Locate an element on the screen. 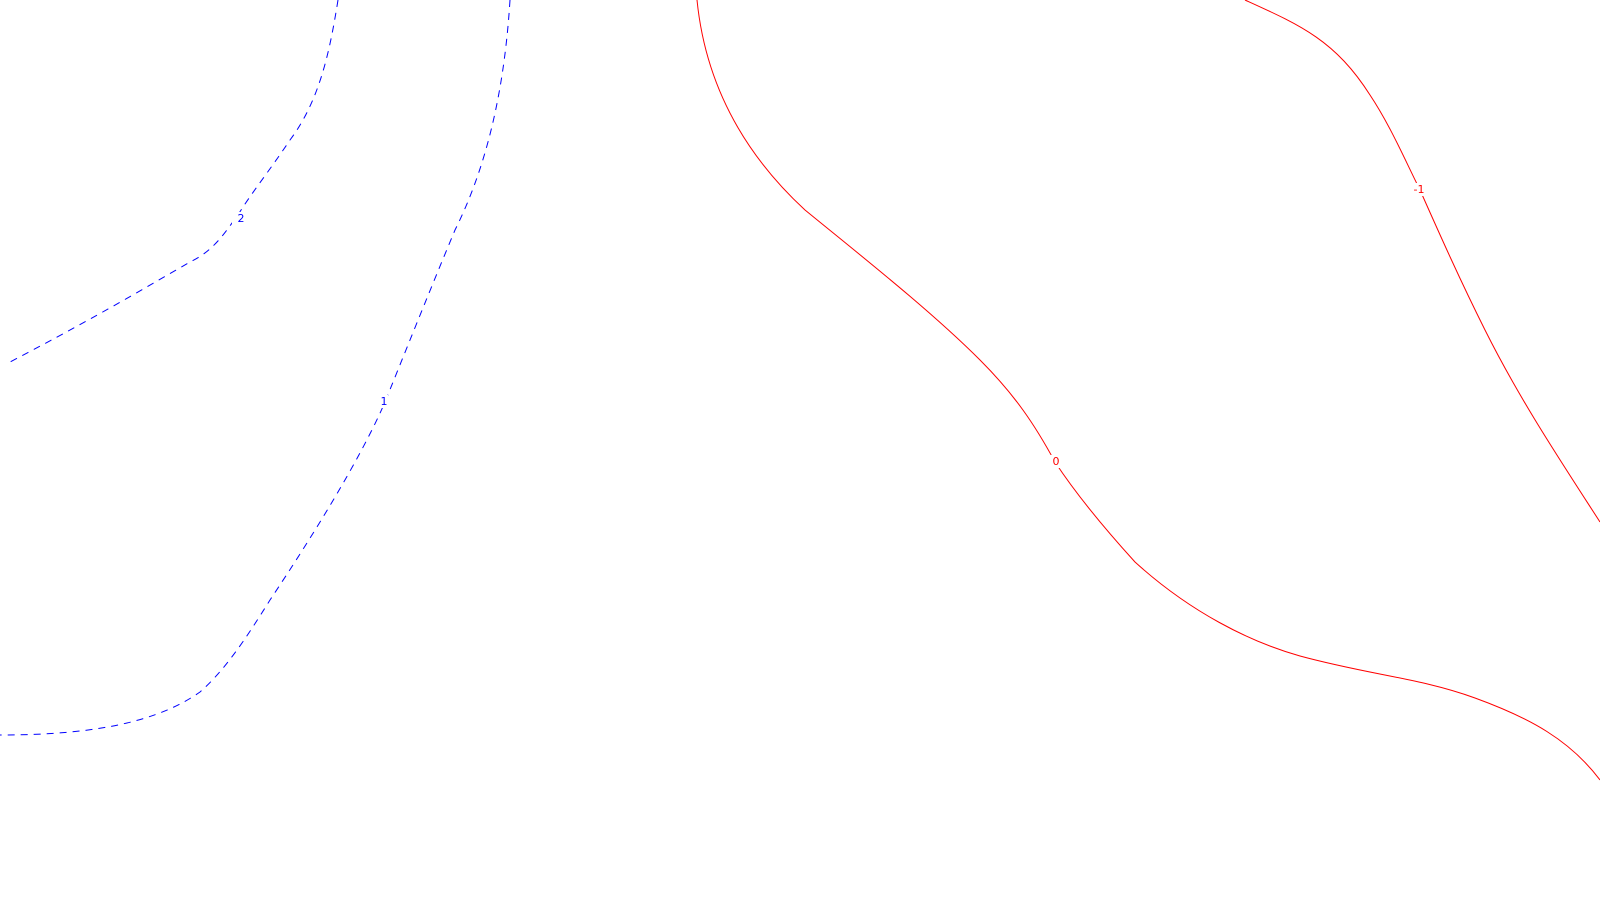 The height and width of the screenshot is (900, 1600). contour-label-level-1: 1 is located at coordinates (384, 401).